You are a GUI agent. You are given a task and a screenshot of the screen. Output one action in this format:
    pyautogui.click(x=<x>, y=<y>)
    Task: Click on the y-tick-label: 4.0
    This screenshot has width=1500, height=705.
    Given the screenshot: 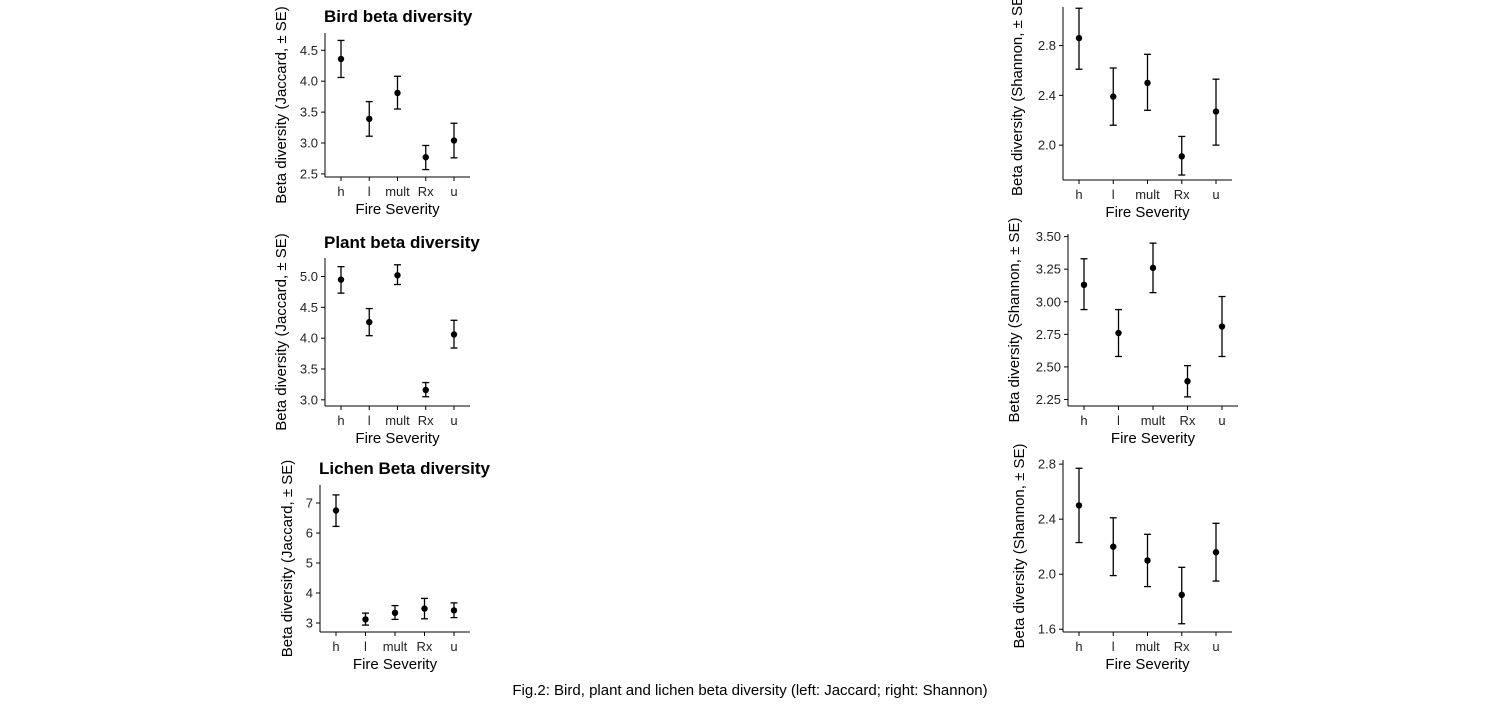 What is the action you would take?
    pyautogui.click(x=309, y=81)
    